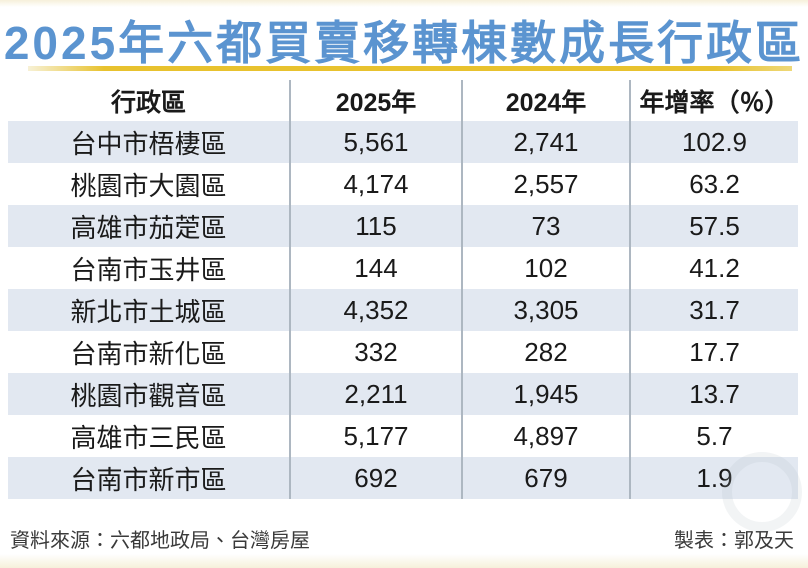 The height and width of the screenshot is (568, 808). I want to click on value-2024-cell: 2,741, so click(545, 142).